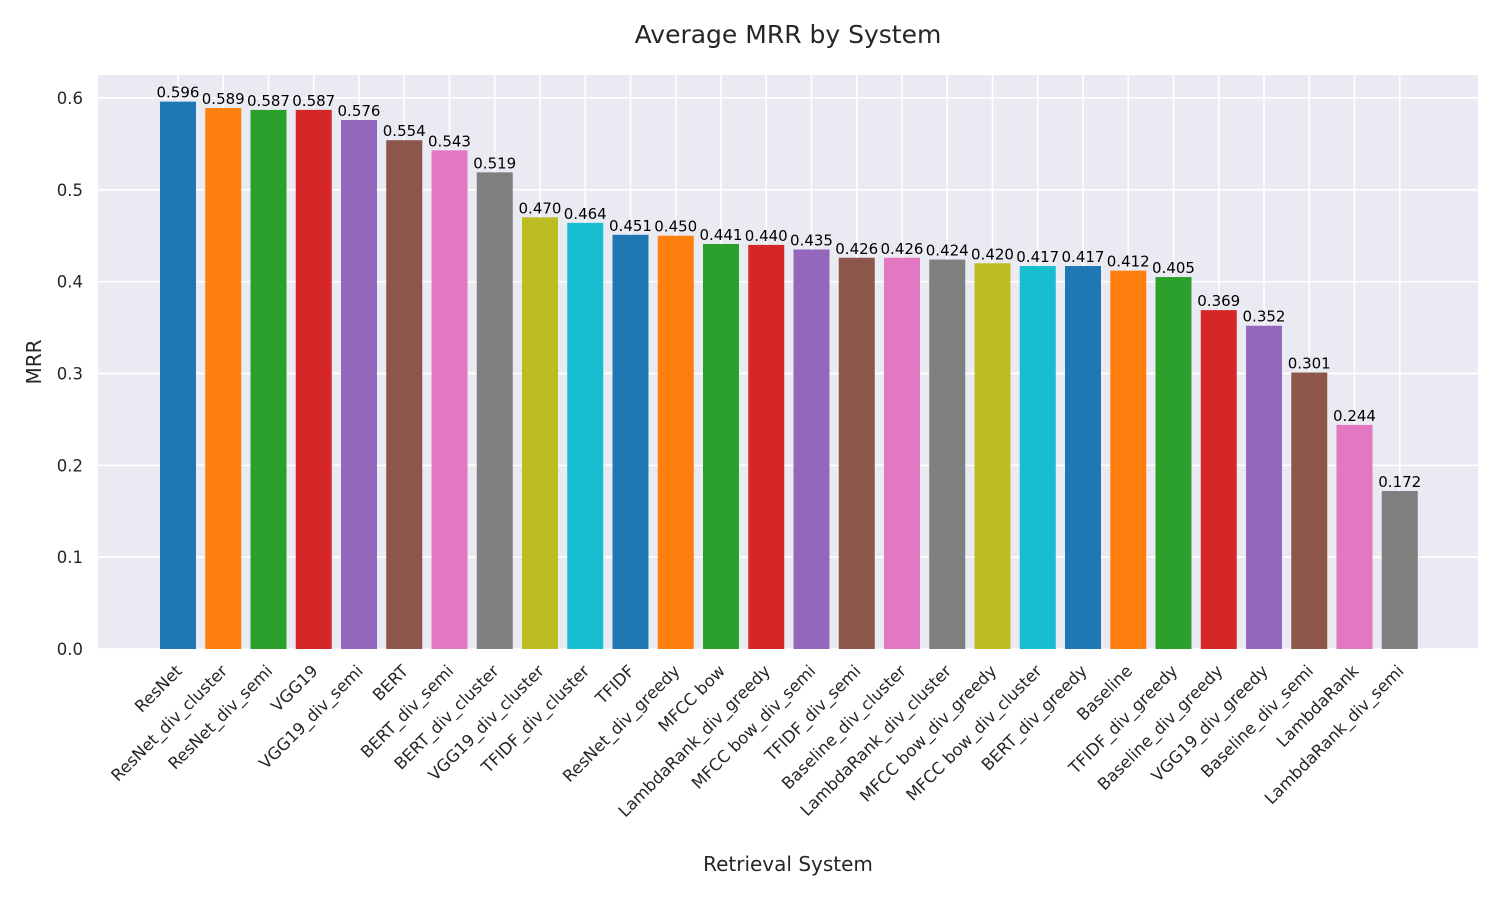 This screenshot has height=900, width=1500. I want to click on bar-value-label: 0.440, so click(766, 236).